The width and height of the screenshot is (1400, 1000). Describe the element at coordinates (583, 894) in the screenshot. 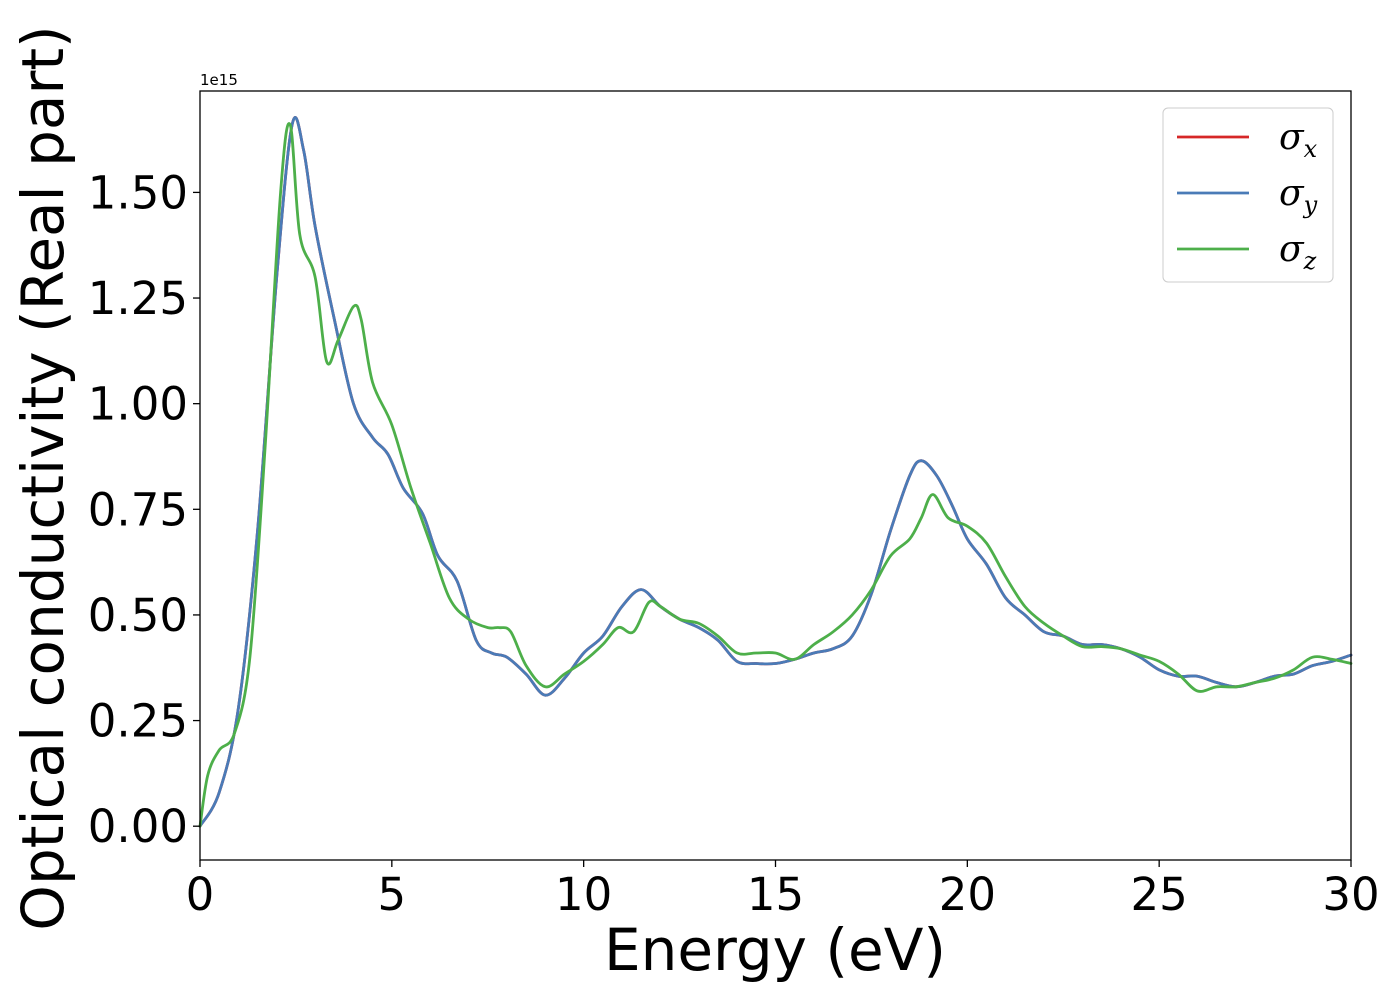

I see `x-tick-label: 10` at that location.